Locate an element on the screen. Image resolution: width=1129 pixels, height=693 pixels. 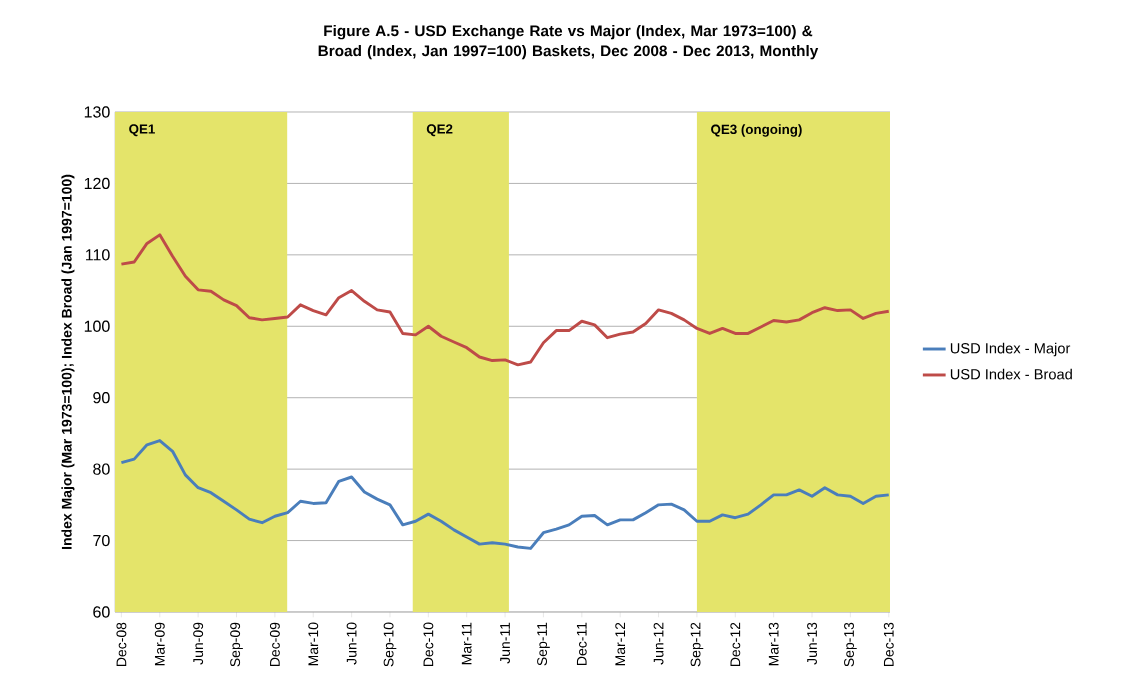
legend-label: USD Index - Broad is located at coordinates (1011, 374).